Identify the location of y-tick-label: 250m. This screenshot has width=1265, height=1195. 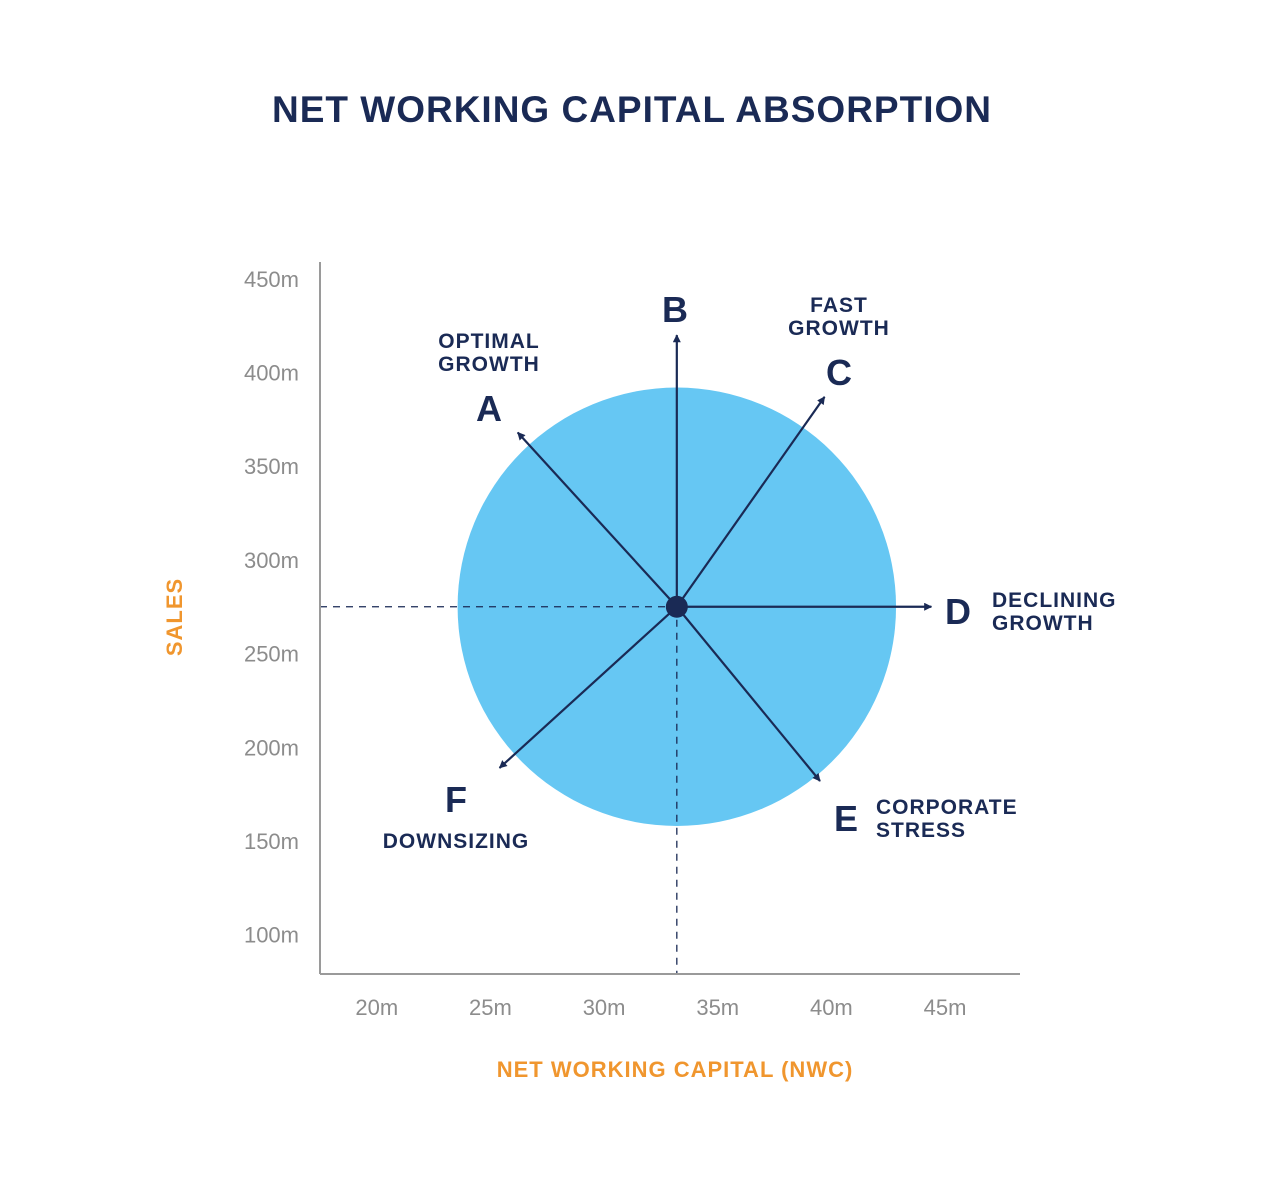
(271, 654).